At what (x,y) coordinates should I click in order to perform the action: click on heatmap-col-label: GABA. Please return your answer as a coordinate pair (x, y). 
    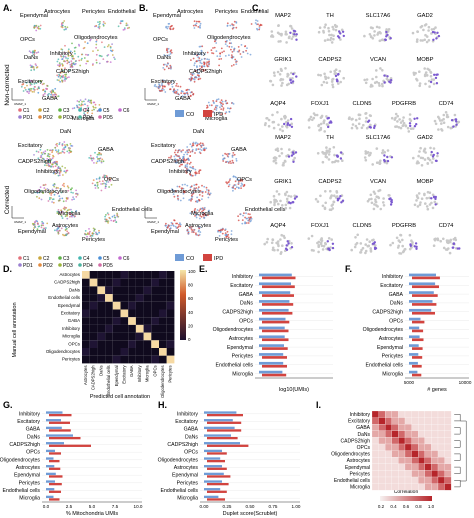
    Looking at the image, I should click on (131, 371).